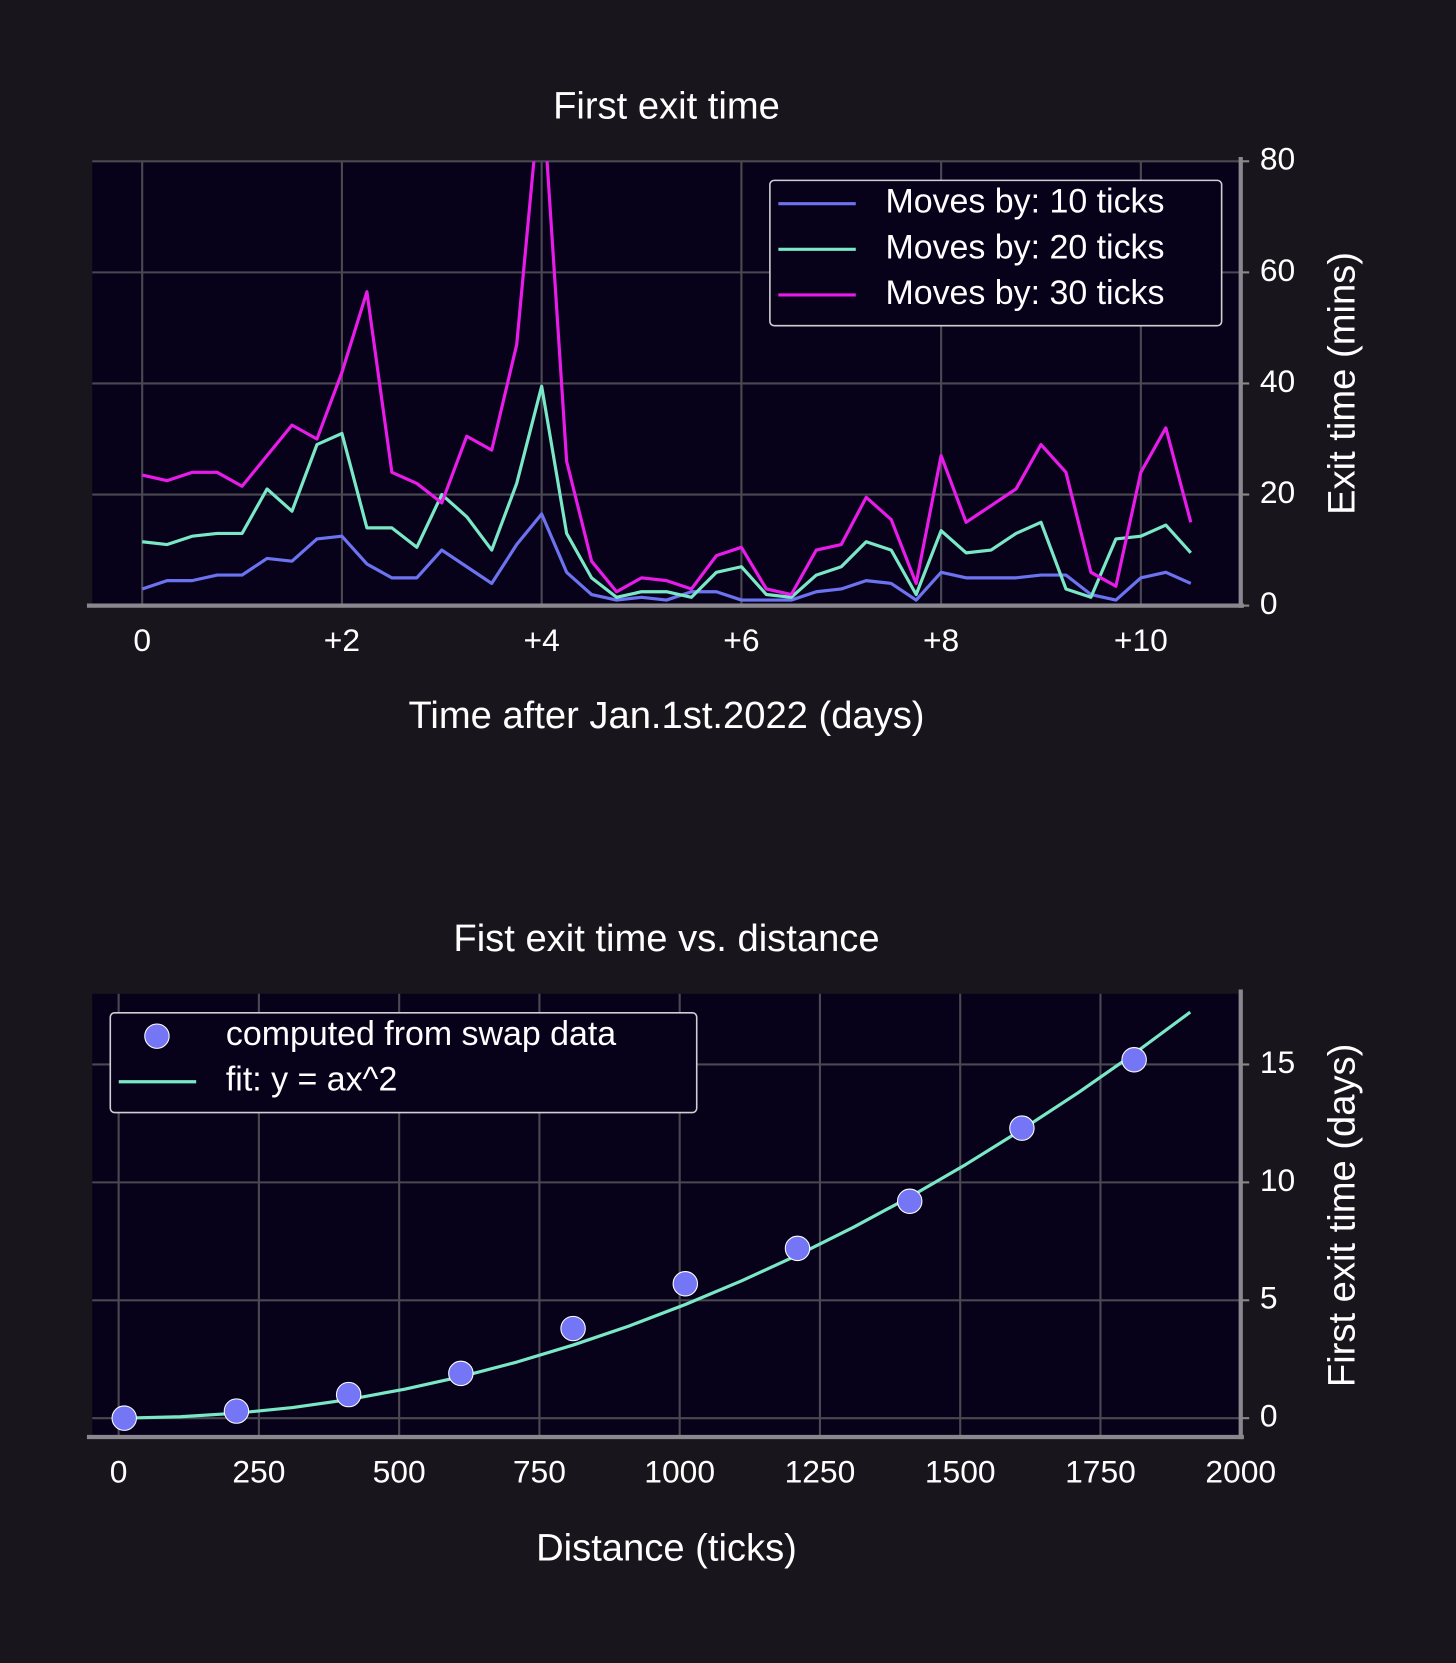  What do you see at coordinates (1141, 640) in the screenshot?
I see `x-tick-label: +10` at bounding box center [1141, 640].